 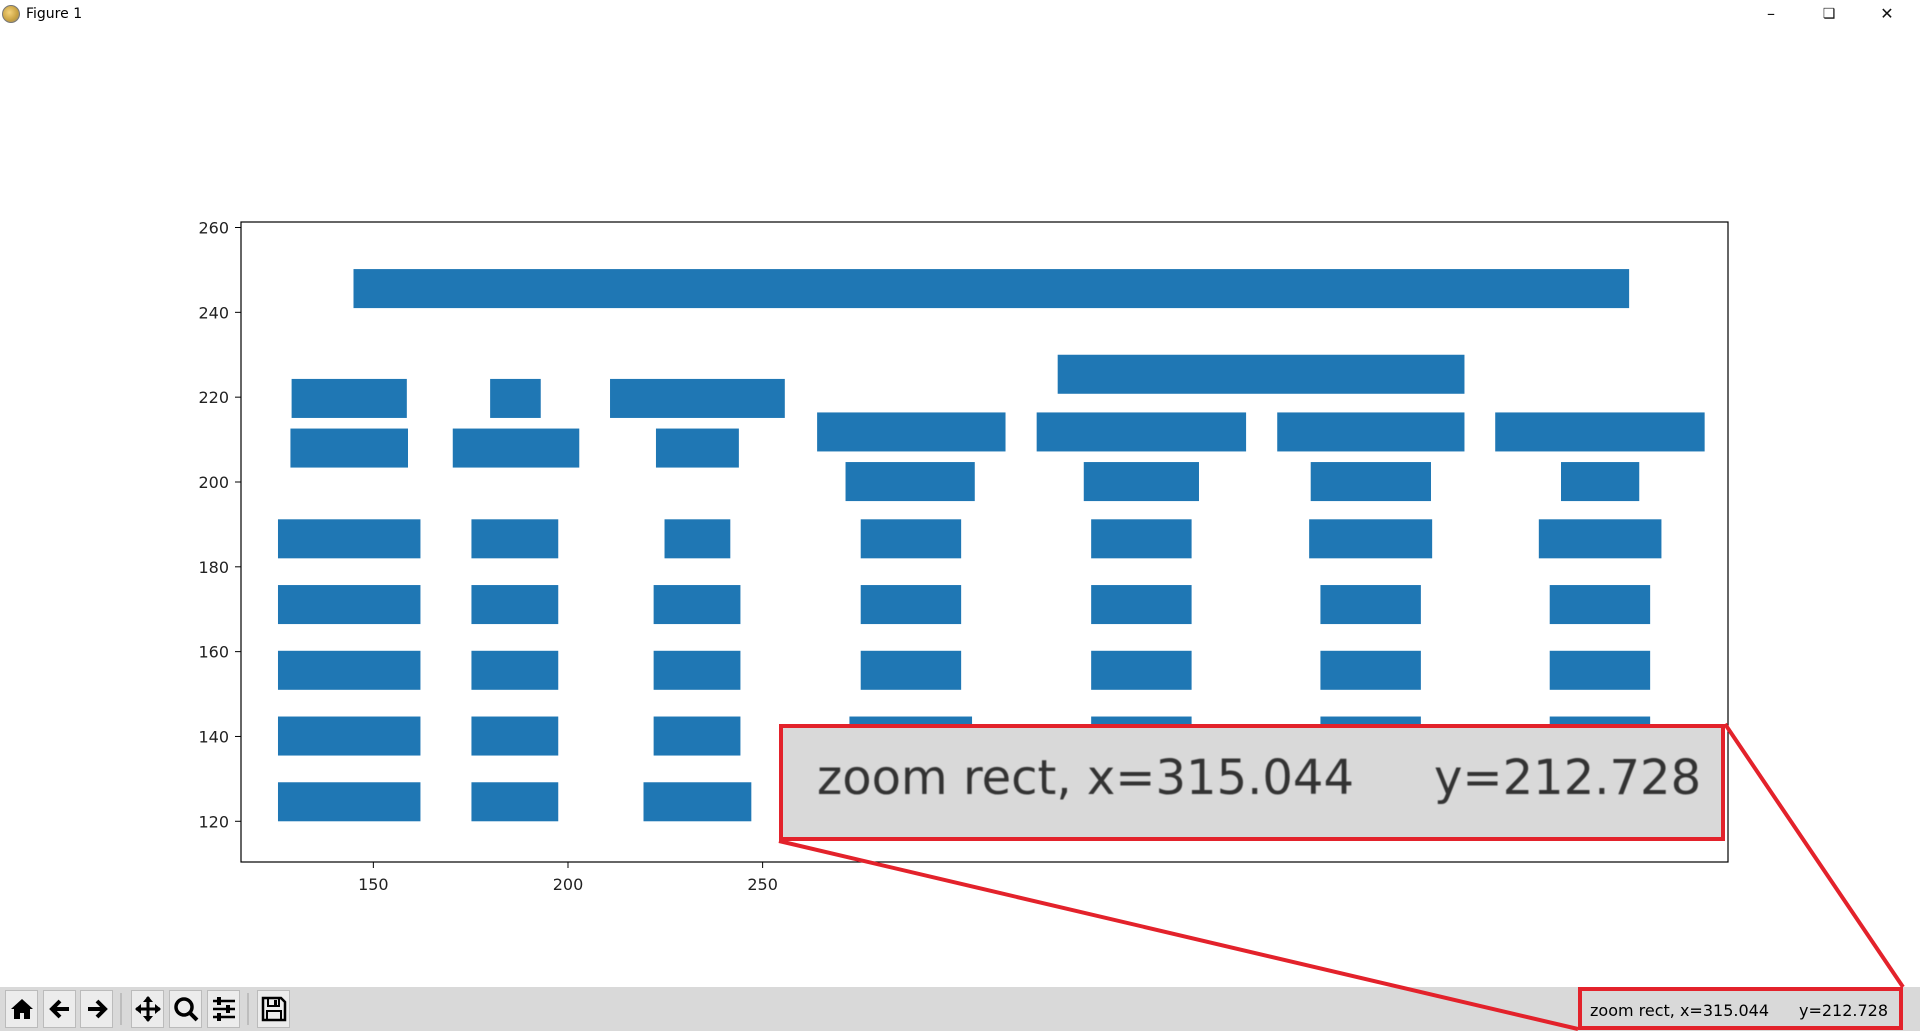 I want to click on arrow-left-icon, so click(x=58, y=1009).